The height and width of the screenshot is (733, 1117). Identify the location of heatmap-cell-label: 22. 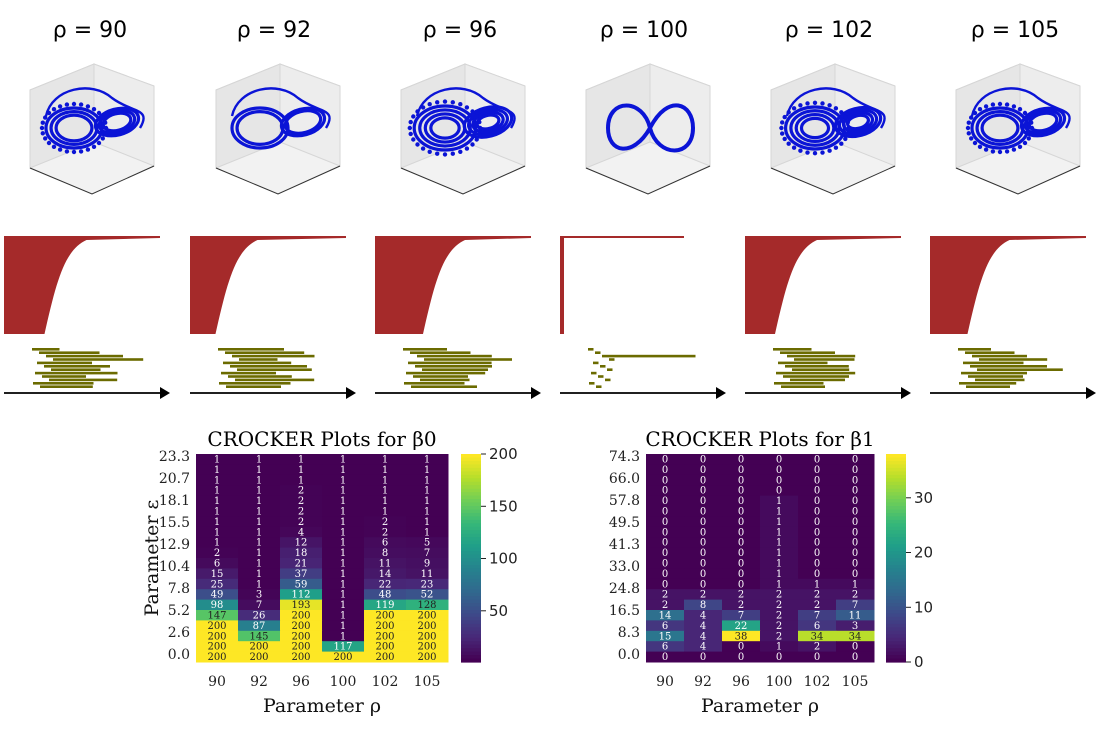
(385, 584).